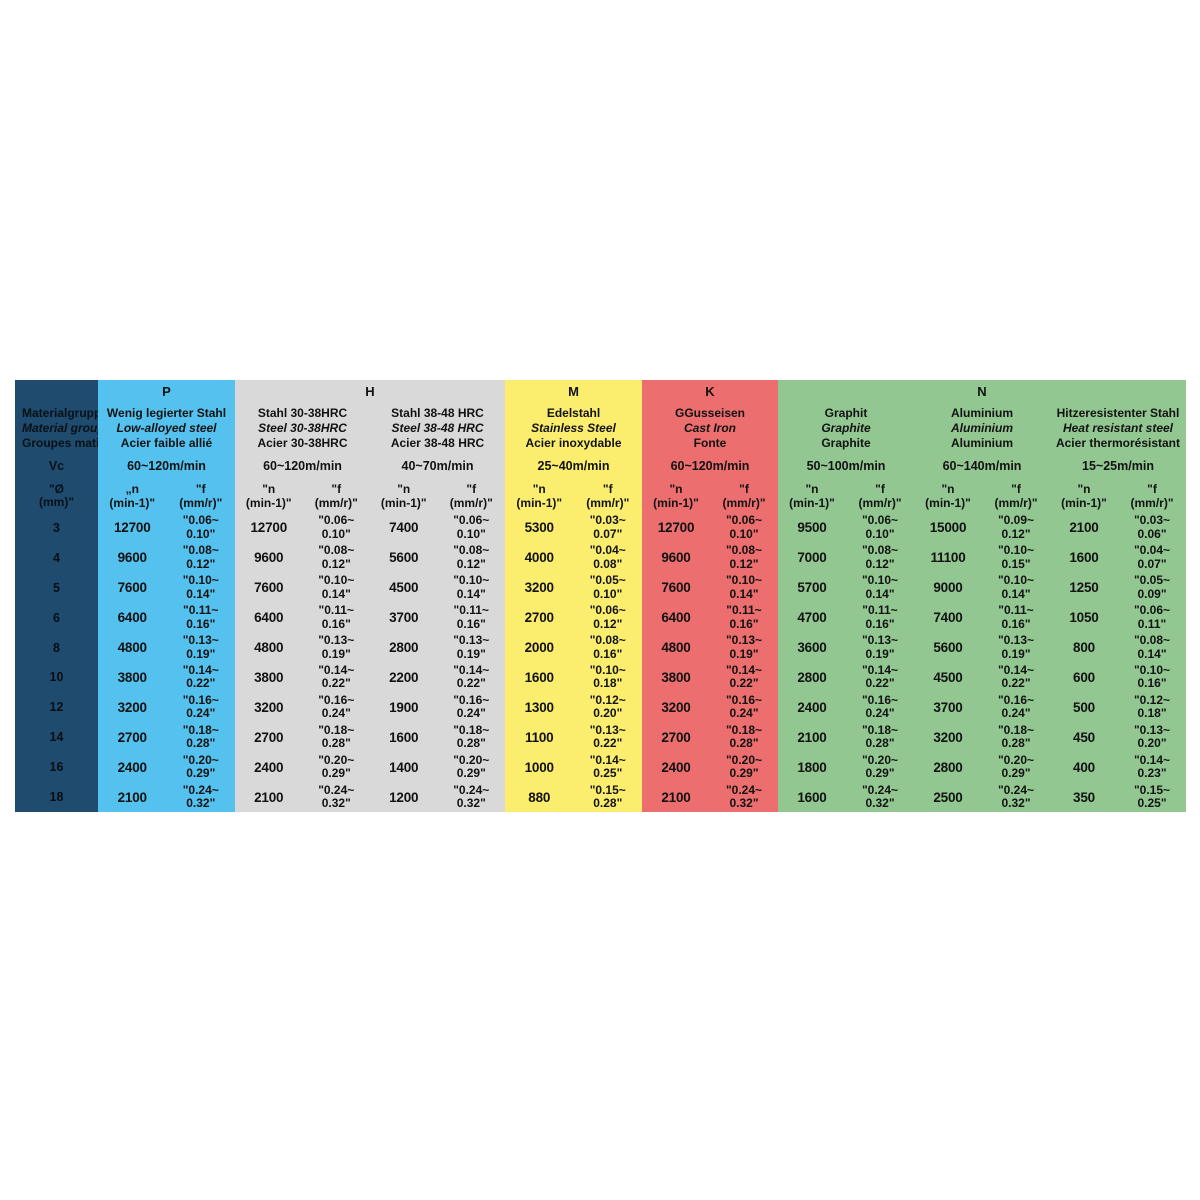 The height and width of the screenshot is (1200, 1200). I want to click on spindle-speed-value: 2700, so click(539, 618).